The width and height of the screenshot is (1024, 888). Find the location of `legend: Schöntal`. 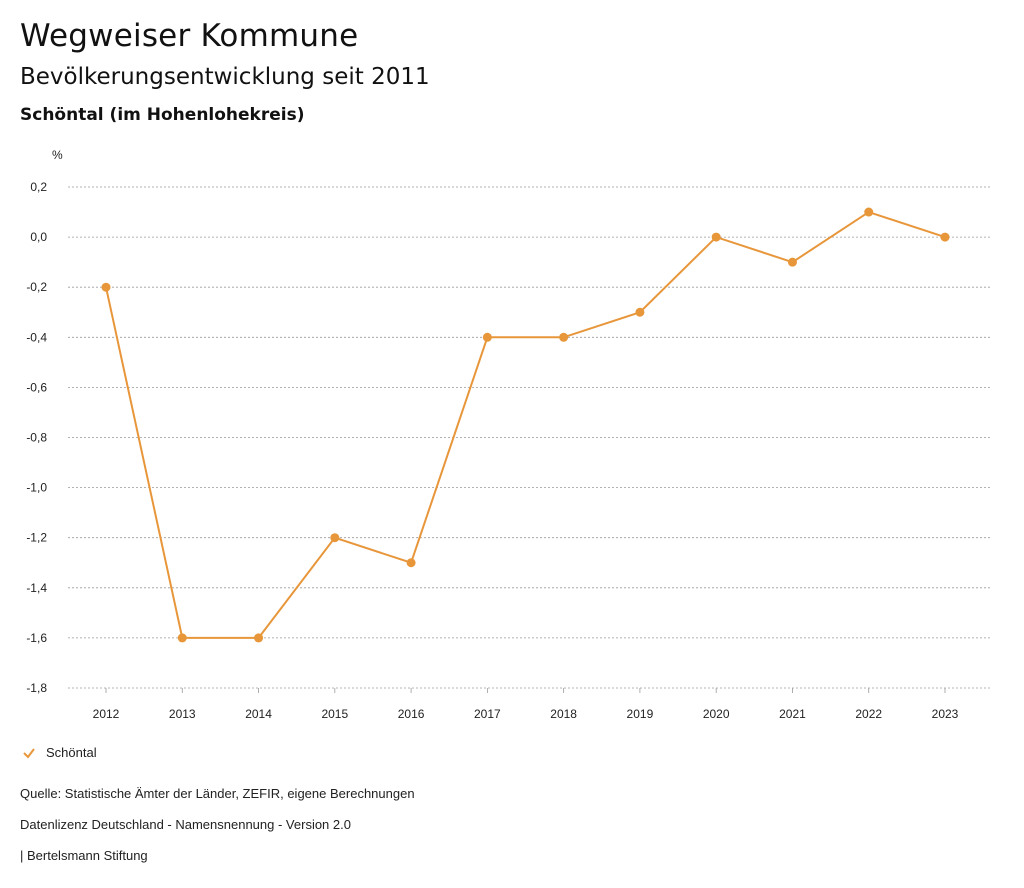

legend: Schöntal is located at coordinates (59, 752).